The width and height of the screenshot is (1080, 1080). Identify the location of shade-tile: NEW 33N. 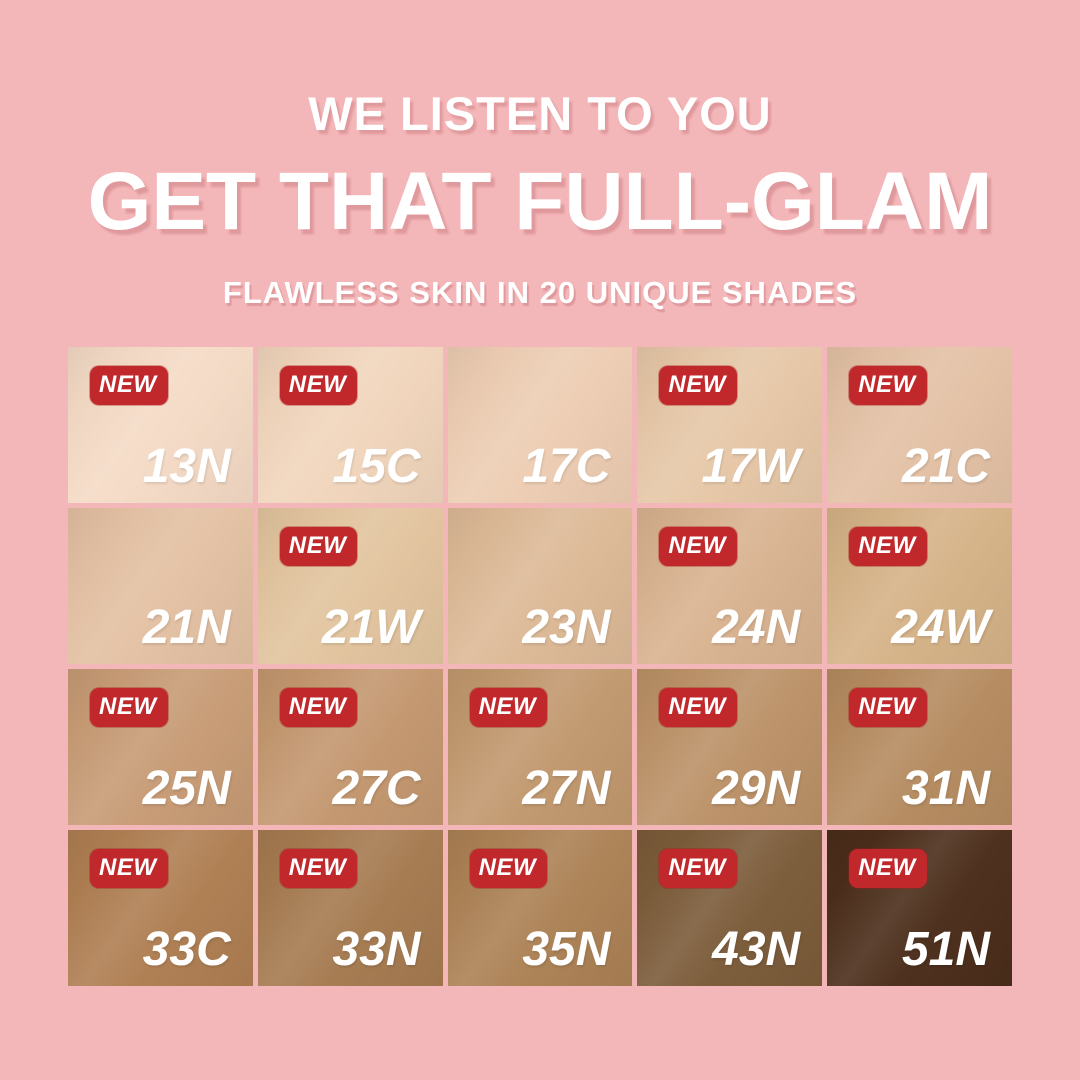
(350, 908).